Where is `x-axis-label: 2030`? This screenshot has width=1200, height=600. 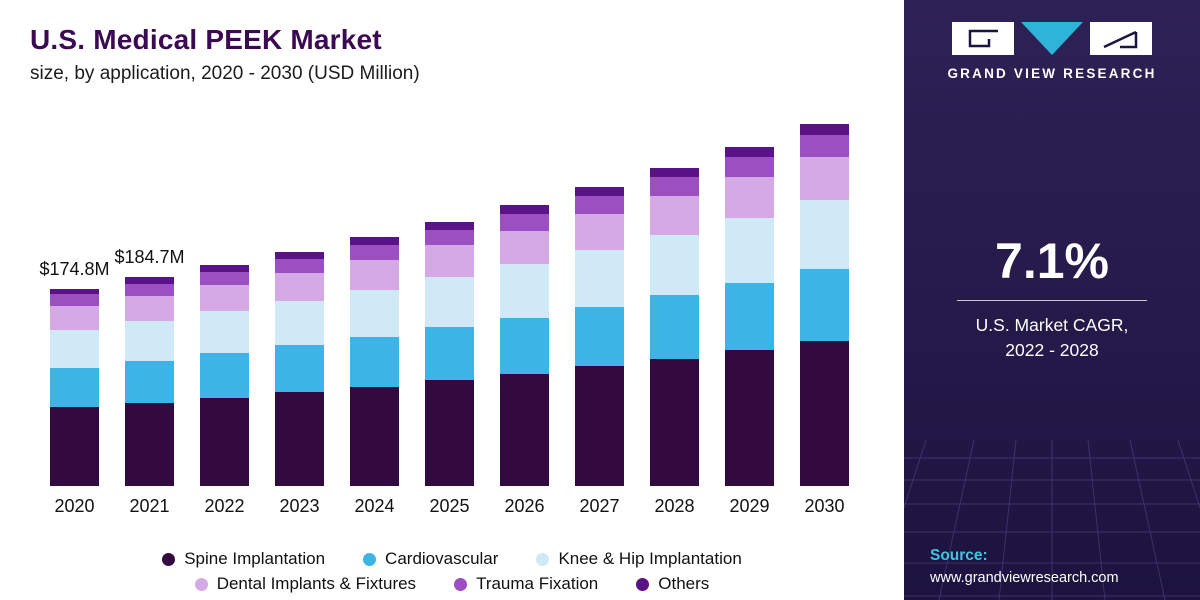 x-axis-label: 2030 is located at coordinates (824, 506).